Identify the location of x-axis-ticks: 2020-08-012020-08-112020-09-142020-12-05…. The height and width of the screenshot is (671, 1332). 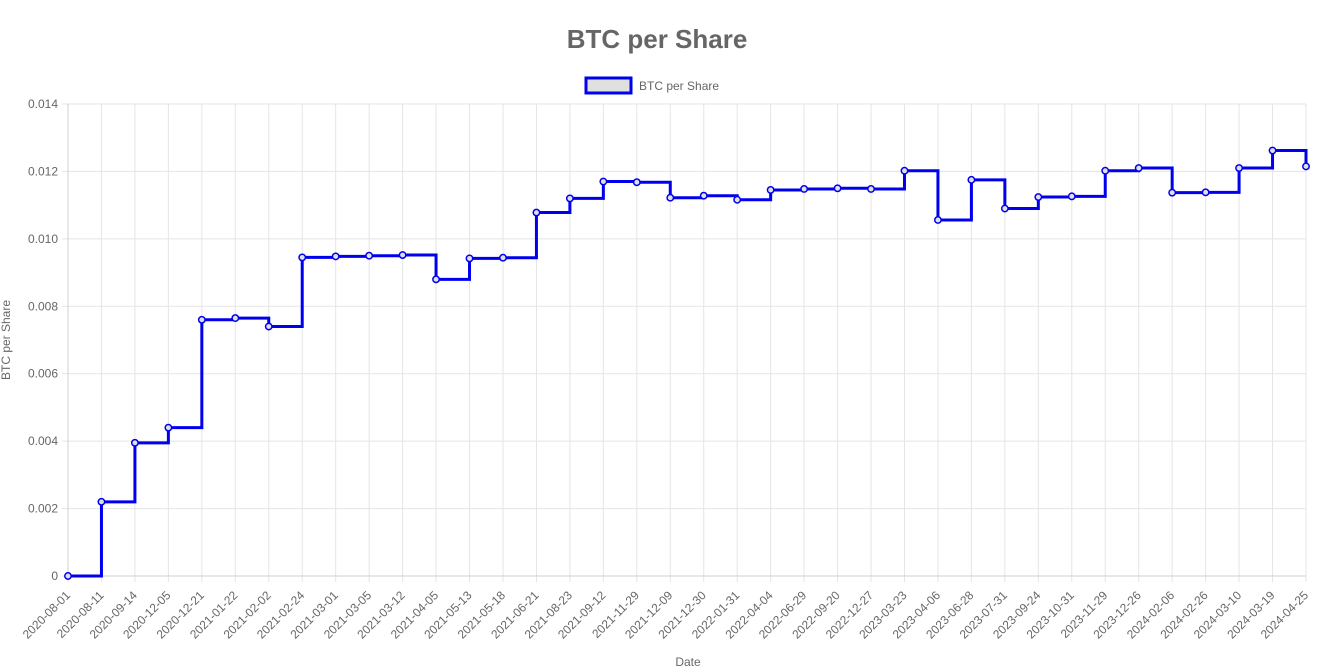
(666, 615).